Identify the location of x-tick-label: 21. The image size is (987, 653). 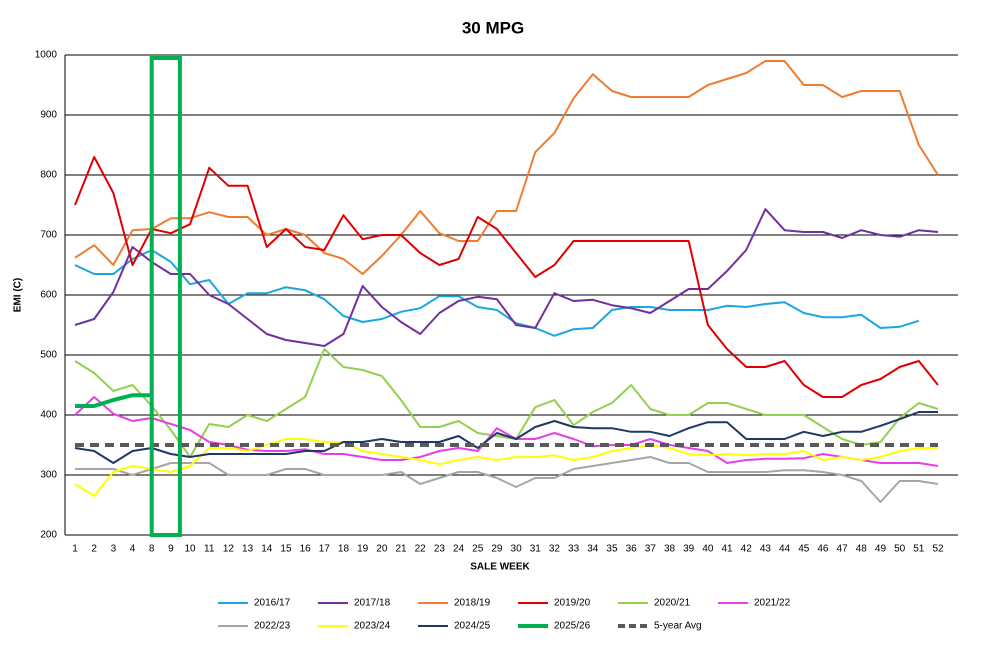
(401, 549).